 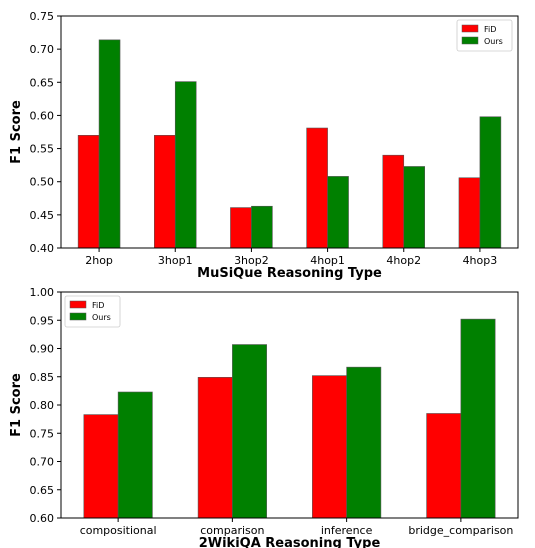 I want to click on bar-ours-bridge-comparison, so click(x=478, y=418).